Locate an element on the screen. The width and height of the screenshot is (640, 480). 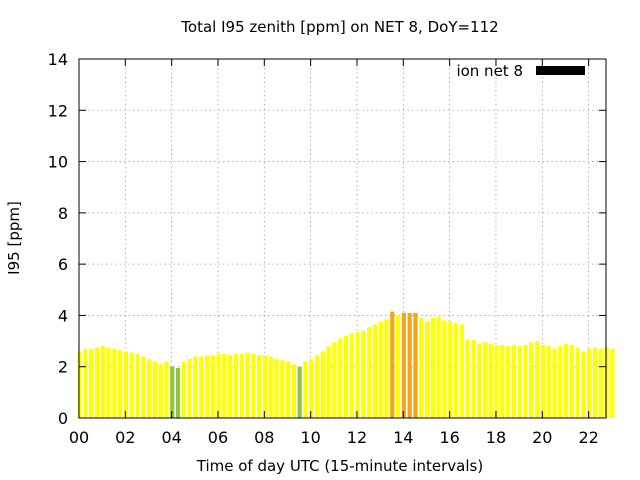
legend: ion net 8 is located at coordinates (520, 71).